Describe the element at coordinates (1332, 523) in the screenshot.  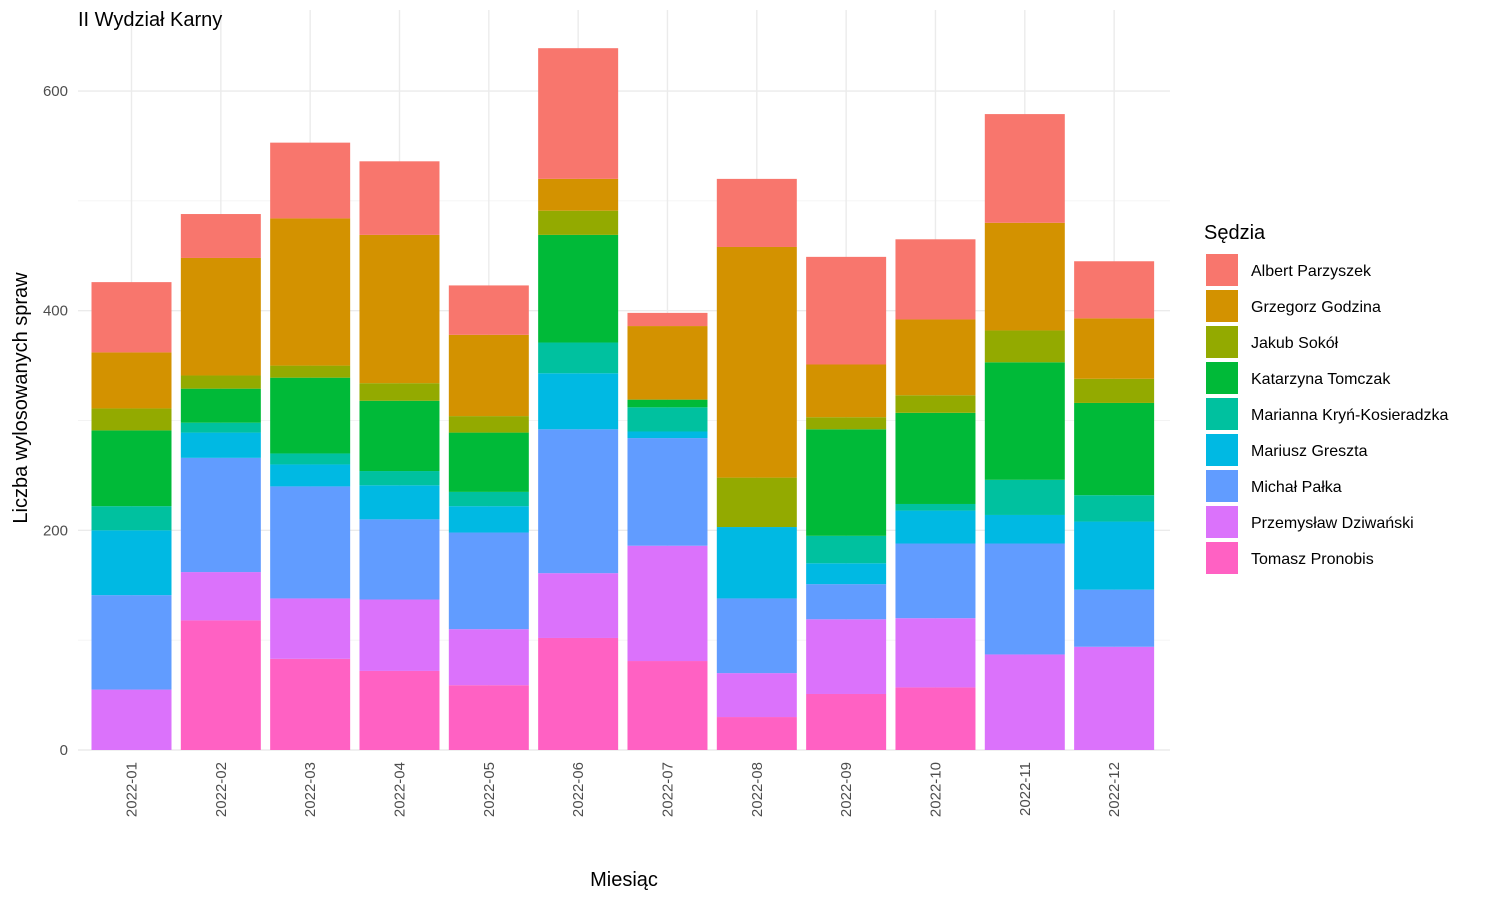
I see `legend-label: Przemysław Dziwański` at that location.